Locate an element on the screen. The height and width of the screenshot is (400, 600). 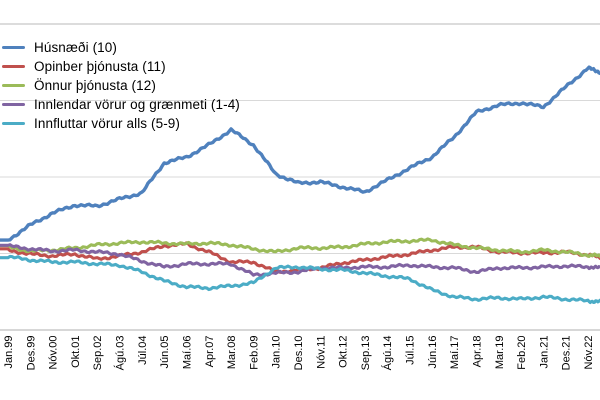
x-axis-label: Feb.20 is located at coordinates (522, 353).